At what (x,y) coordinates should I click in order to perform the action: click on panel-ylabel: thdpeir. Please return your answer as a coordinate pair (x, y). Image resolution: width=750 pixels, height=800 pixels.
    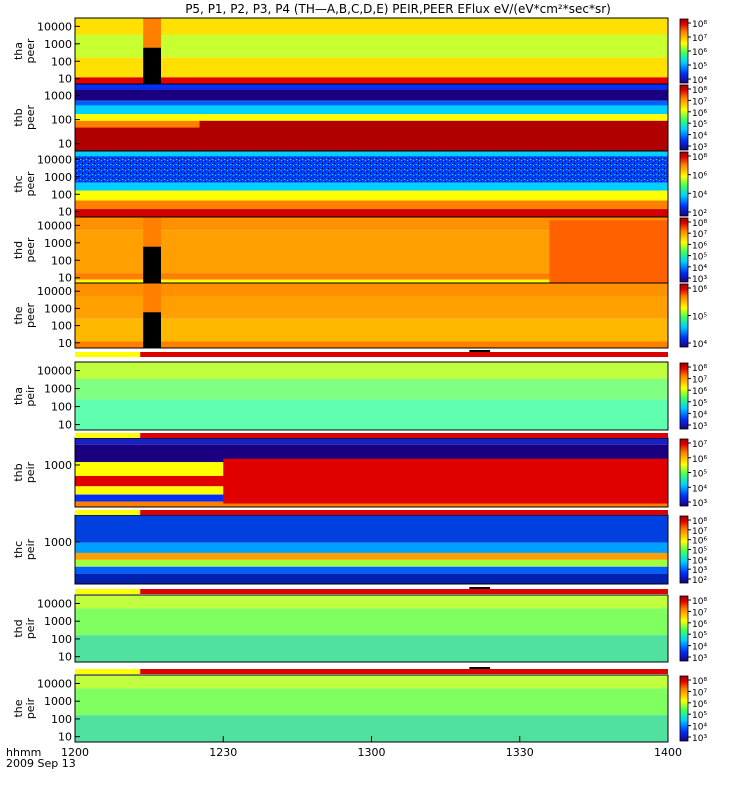
    Looking at the image, I should click on (24, 628).